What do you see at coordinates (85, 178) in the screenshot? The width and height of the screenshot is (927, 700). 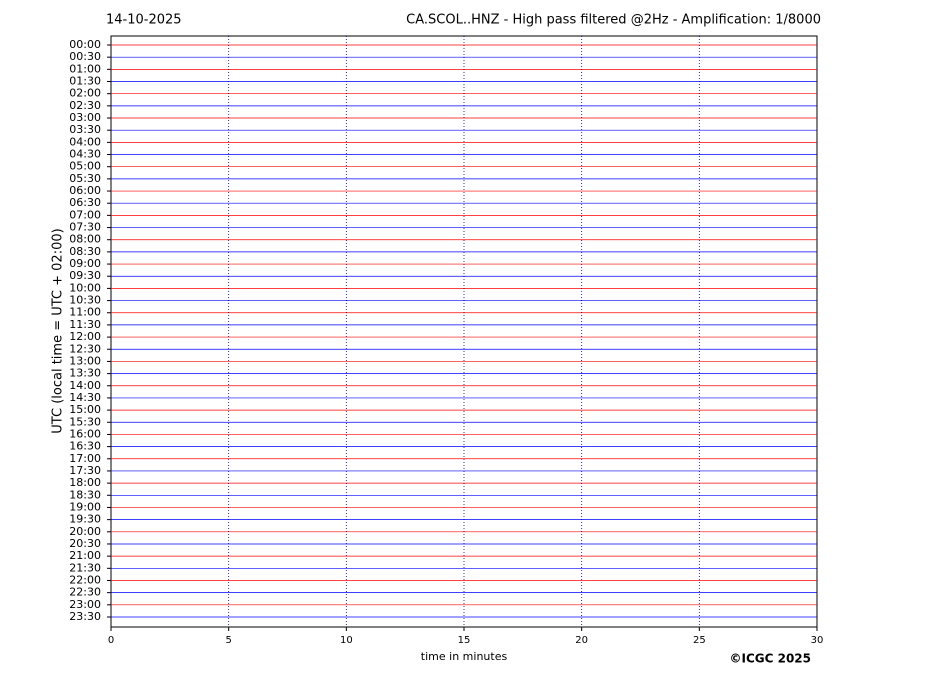 I see `y-tick-label: 05:30` at bounding box center [85, 178].